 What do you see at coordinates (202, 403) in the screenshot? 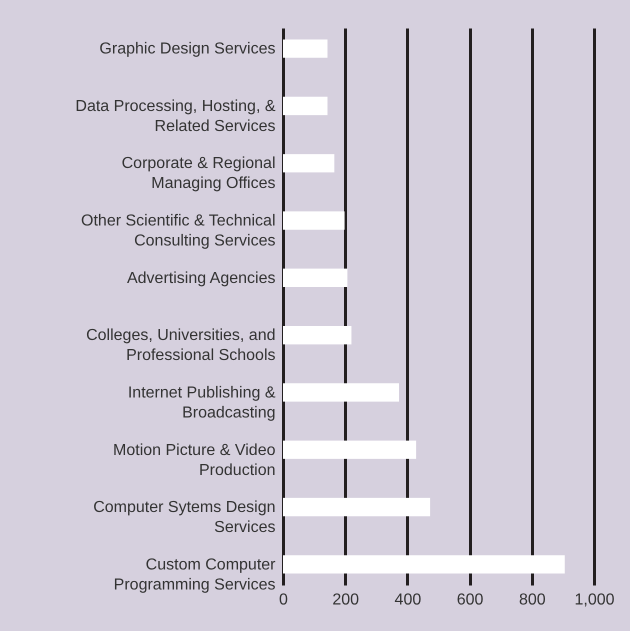
I see `y-tick-label: Internet Publishing & Broadcasting` at bounding box center [202, 403].